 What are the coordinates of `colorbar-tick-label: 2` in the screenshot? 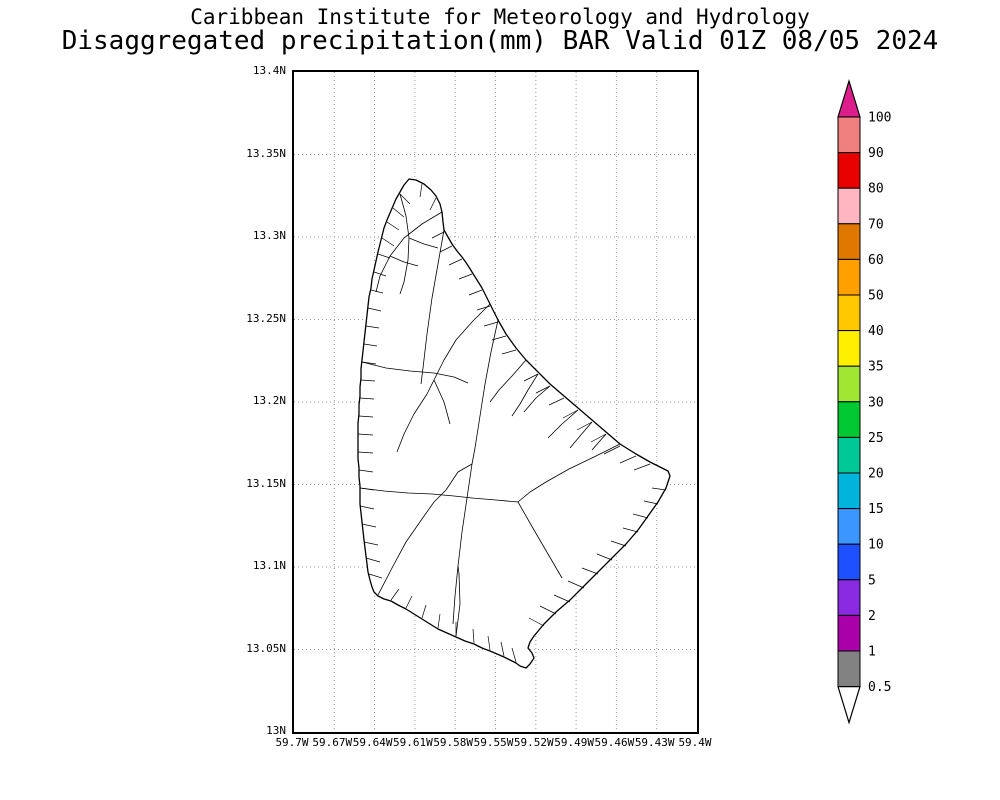 It's located at (872, 616).